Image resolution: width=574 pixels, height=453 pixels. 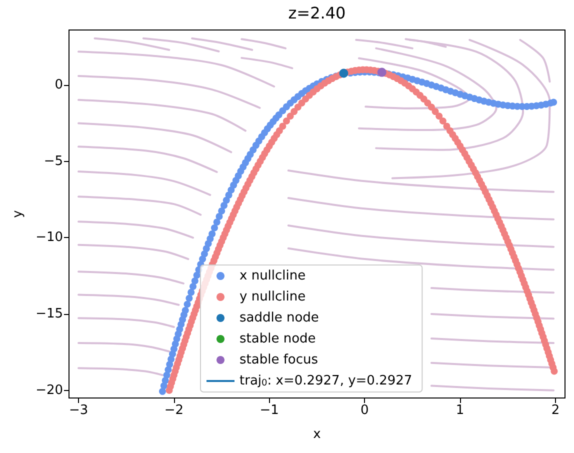 I want to click on y-tick-label: −10, so click(x=49, y=238).